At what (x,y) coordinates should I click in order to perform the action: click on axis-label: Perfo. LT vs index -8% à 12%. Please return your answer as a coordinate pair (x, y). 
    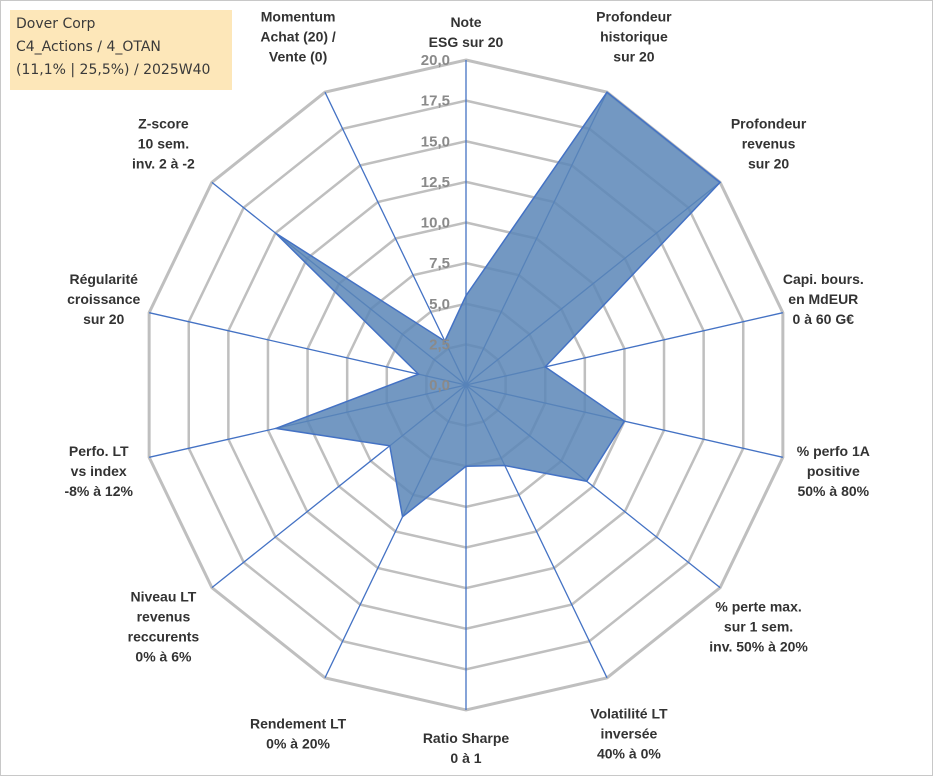
    Looking at the image, I should click on (98, 471).